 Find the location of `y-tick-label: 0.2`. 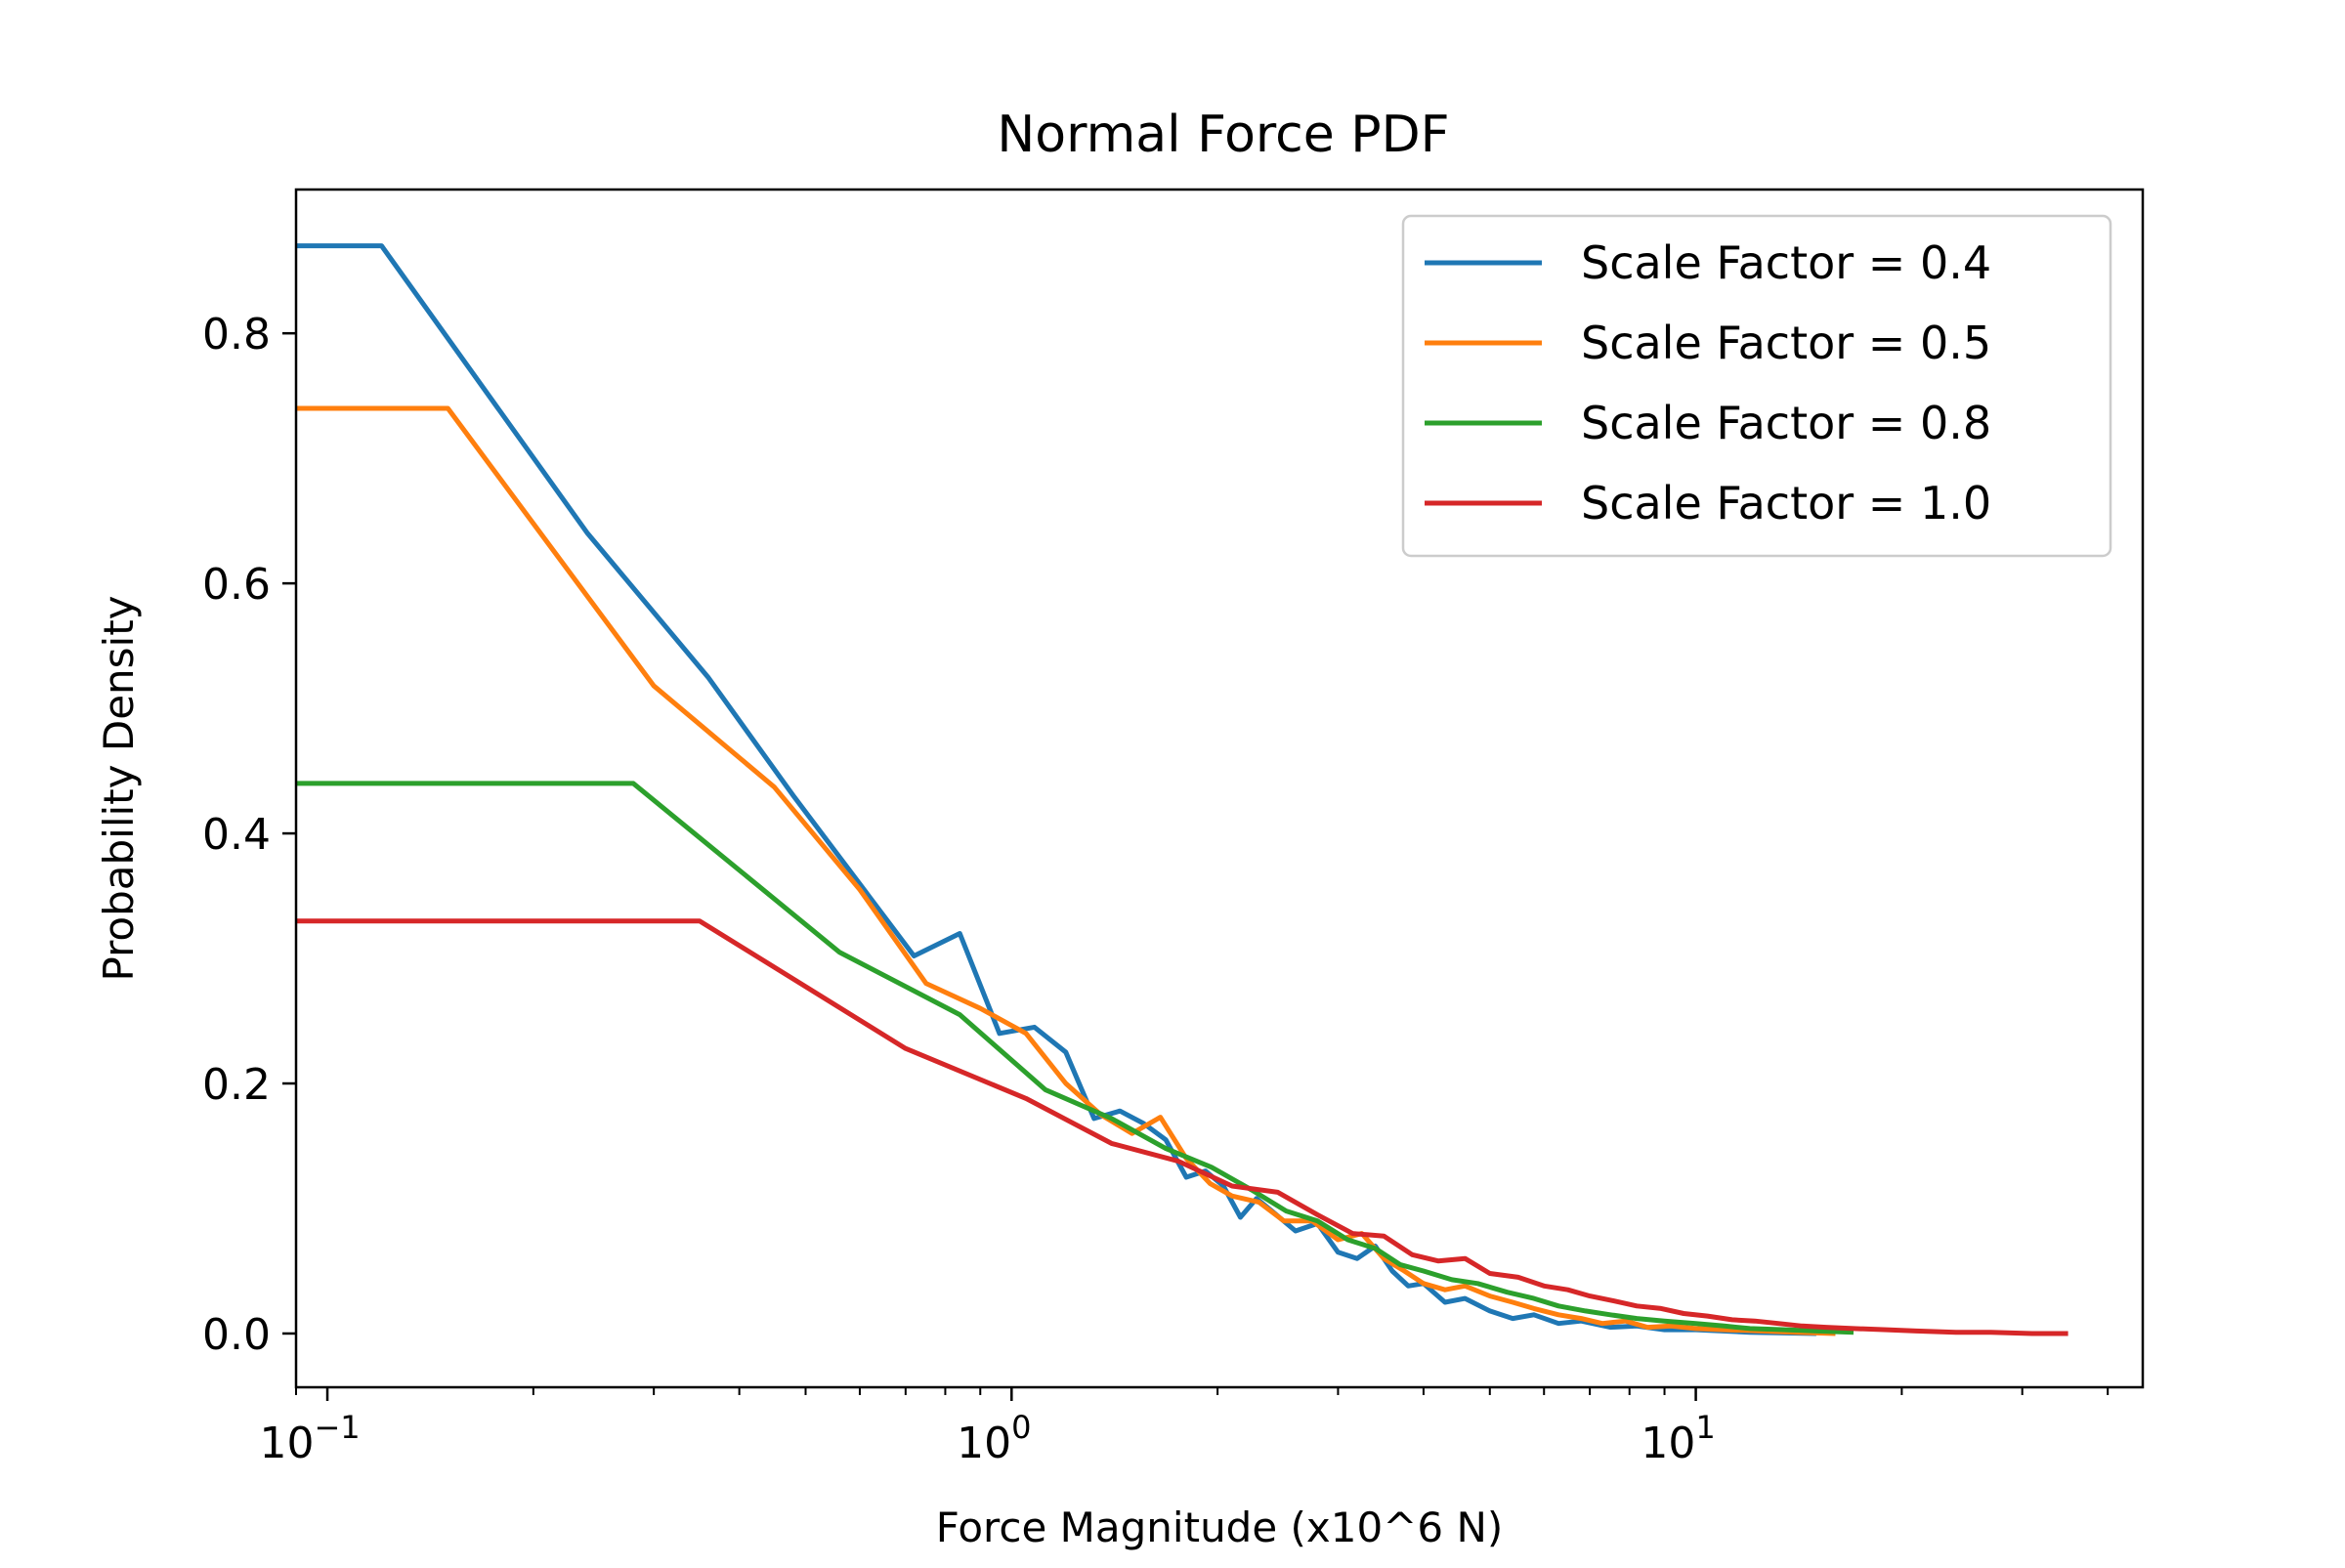

y-tick-label: 0.2 is located at coordinates (236, 1085).